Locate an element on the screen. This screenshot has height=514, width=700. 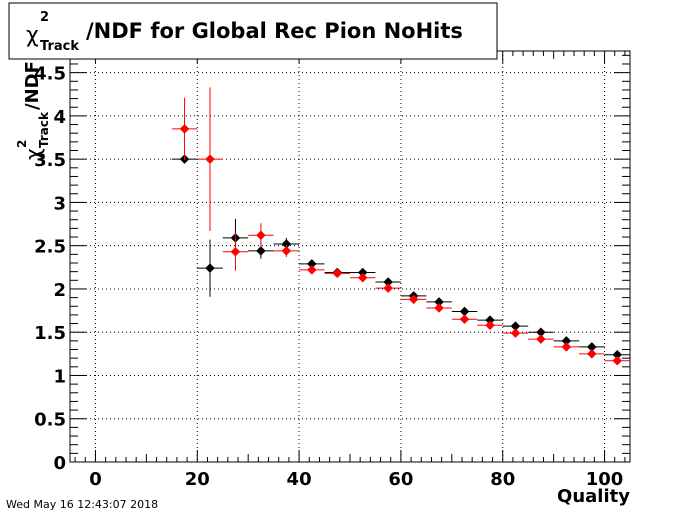
y-tick-label: 0 is located at coordinates (59, 463).